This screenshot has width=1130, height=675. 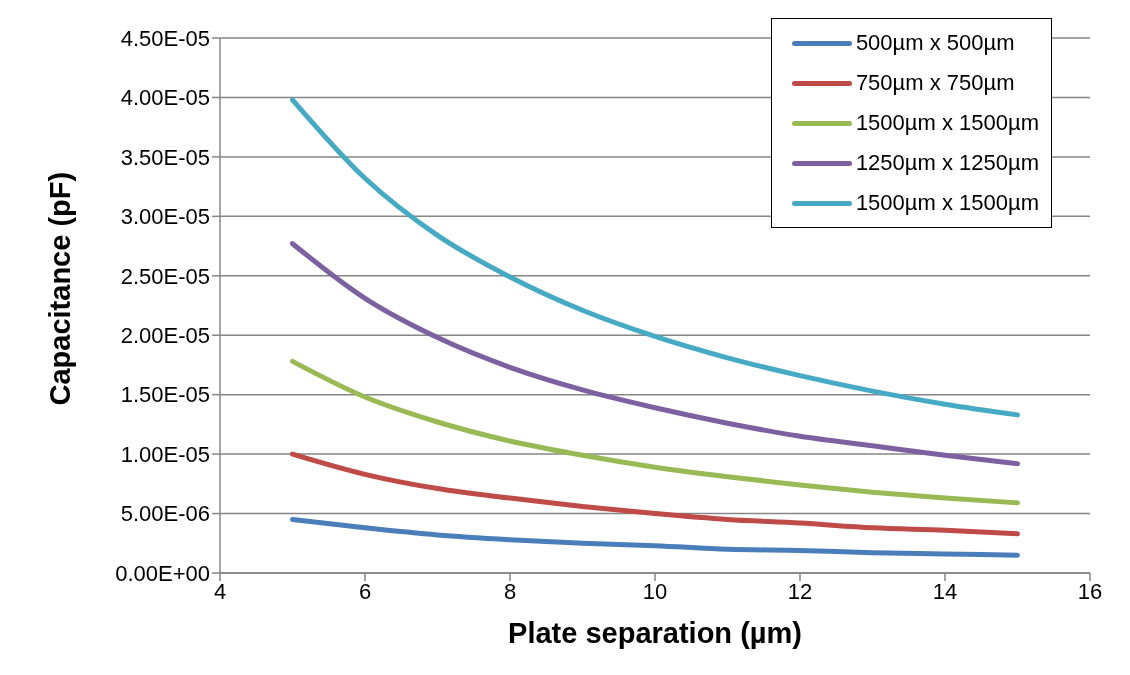 What do you see at coordinates (935, 83) in the screenshot?
I see `legend-label: 750µm x 750µm` at bounding box center [935, 83].